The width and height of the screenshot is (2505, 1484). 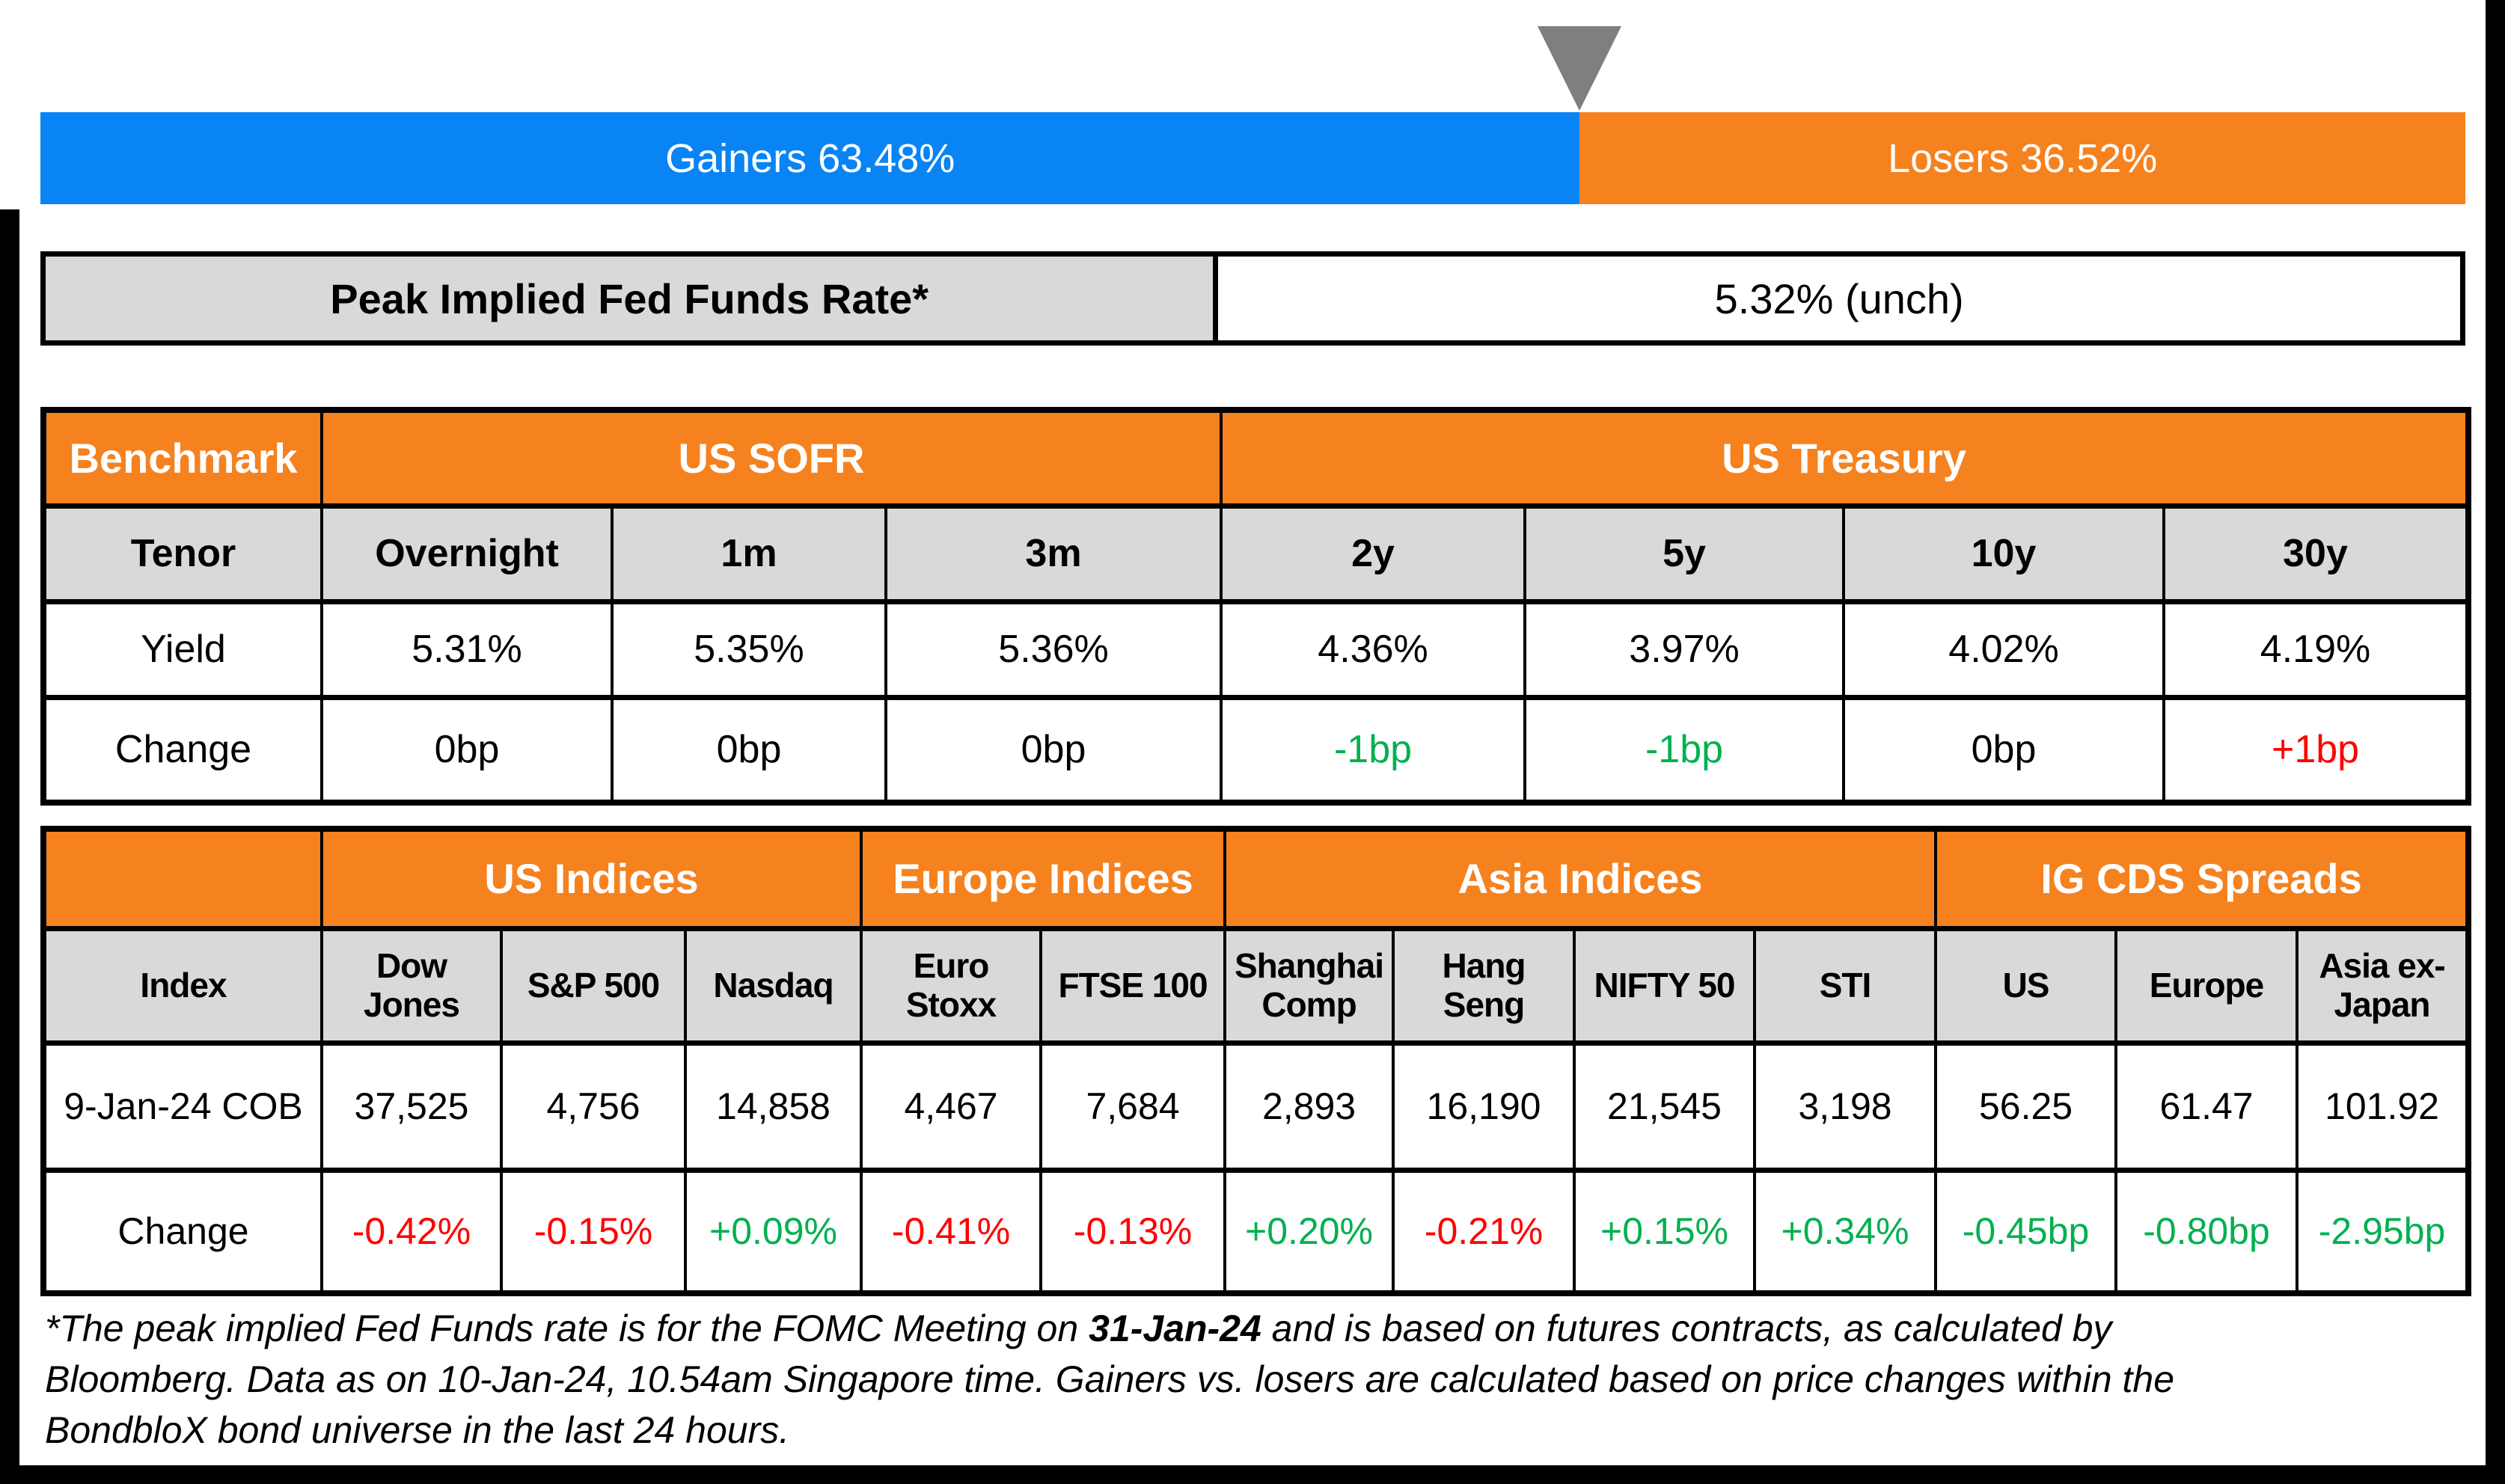 What do you see at coordinates (1309, 985) in the screenshot?
I see `index-name-header: Shanghai Comp` at bounding box center [1309, 985].